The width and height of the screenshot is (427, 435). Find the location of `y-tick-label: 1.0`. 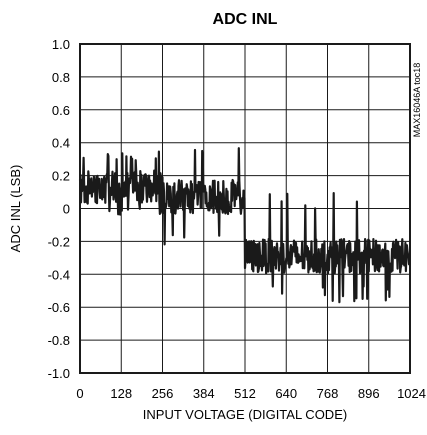

y-tick-label: 1.0 is located at coordinates (61, 44).